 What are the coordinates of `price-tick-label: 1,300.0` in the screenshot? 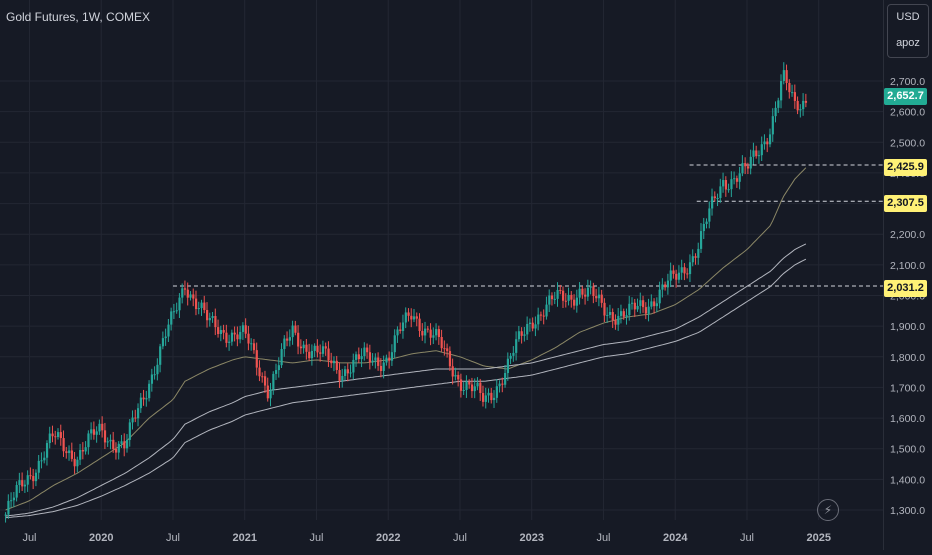 It's located at (907, 511).